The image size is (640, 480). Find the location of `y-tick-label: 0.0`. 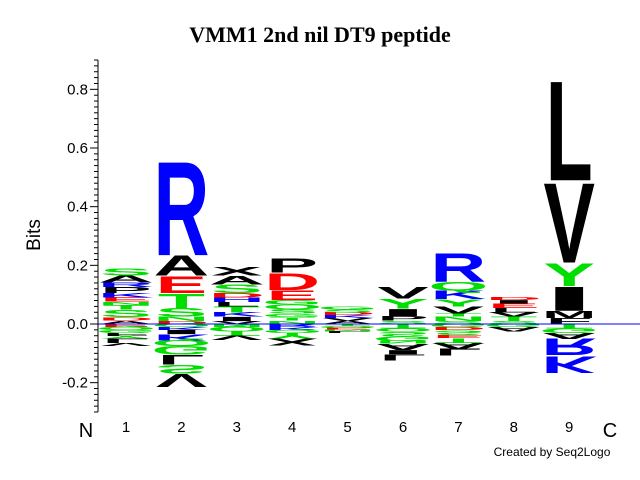

y-tick-label: 0.0 is located at coordinates (77, 324).